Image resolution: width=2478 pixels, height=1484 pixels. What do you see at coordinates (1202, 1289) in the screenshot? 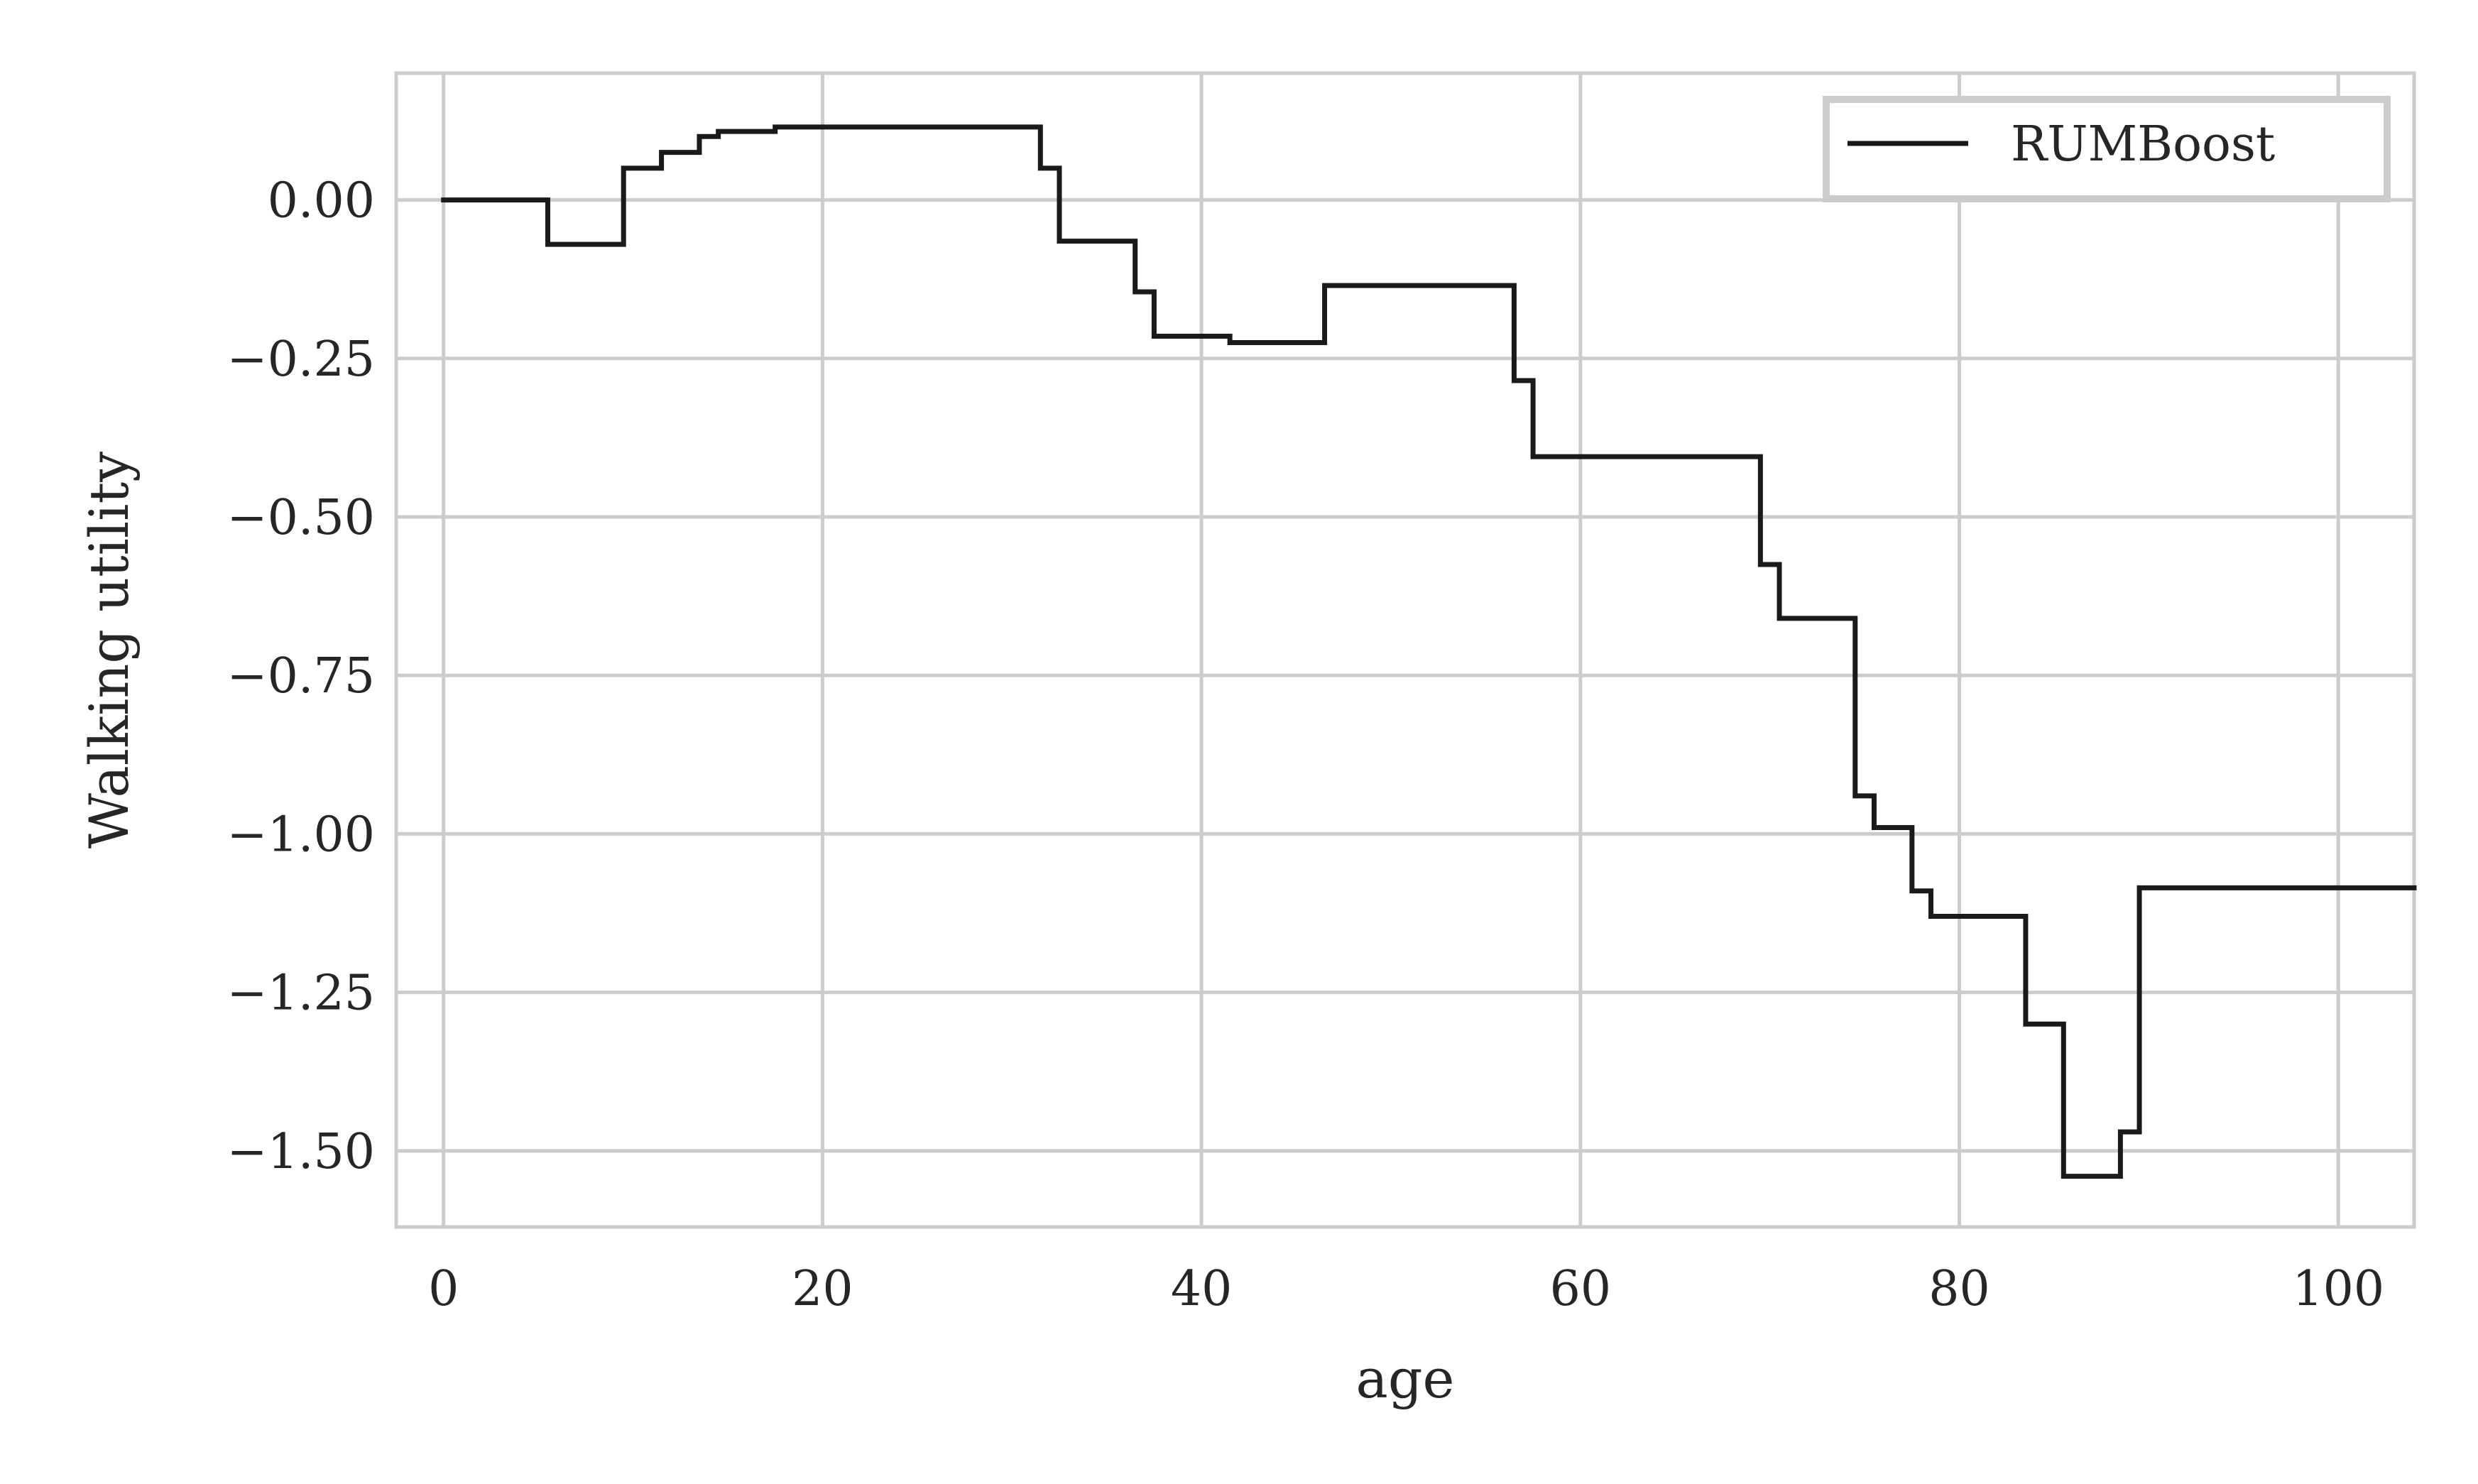
I see `x-tick-label: 40` at bounding box center [1202, 1289].